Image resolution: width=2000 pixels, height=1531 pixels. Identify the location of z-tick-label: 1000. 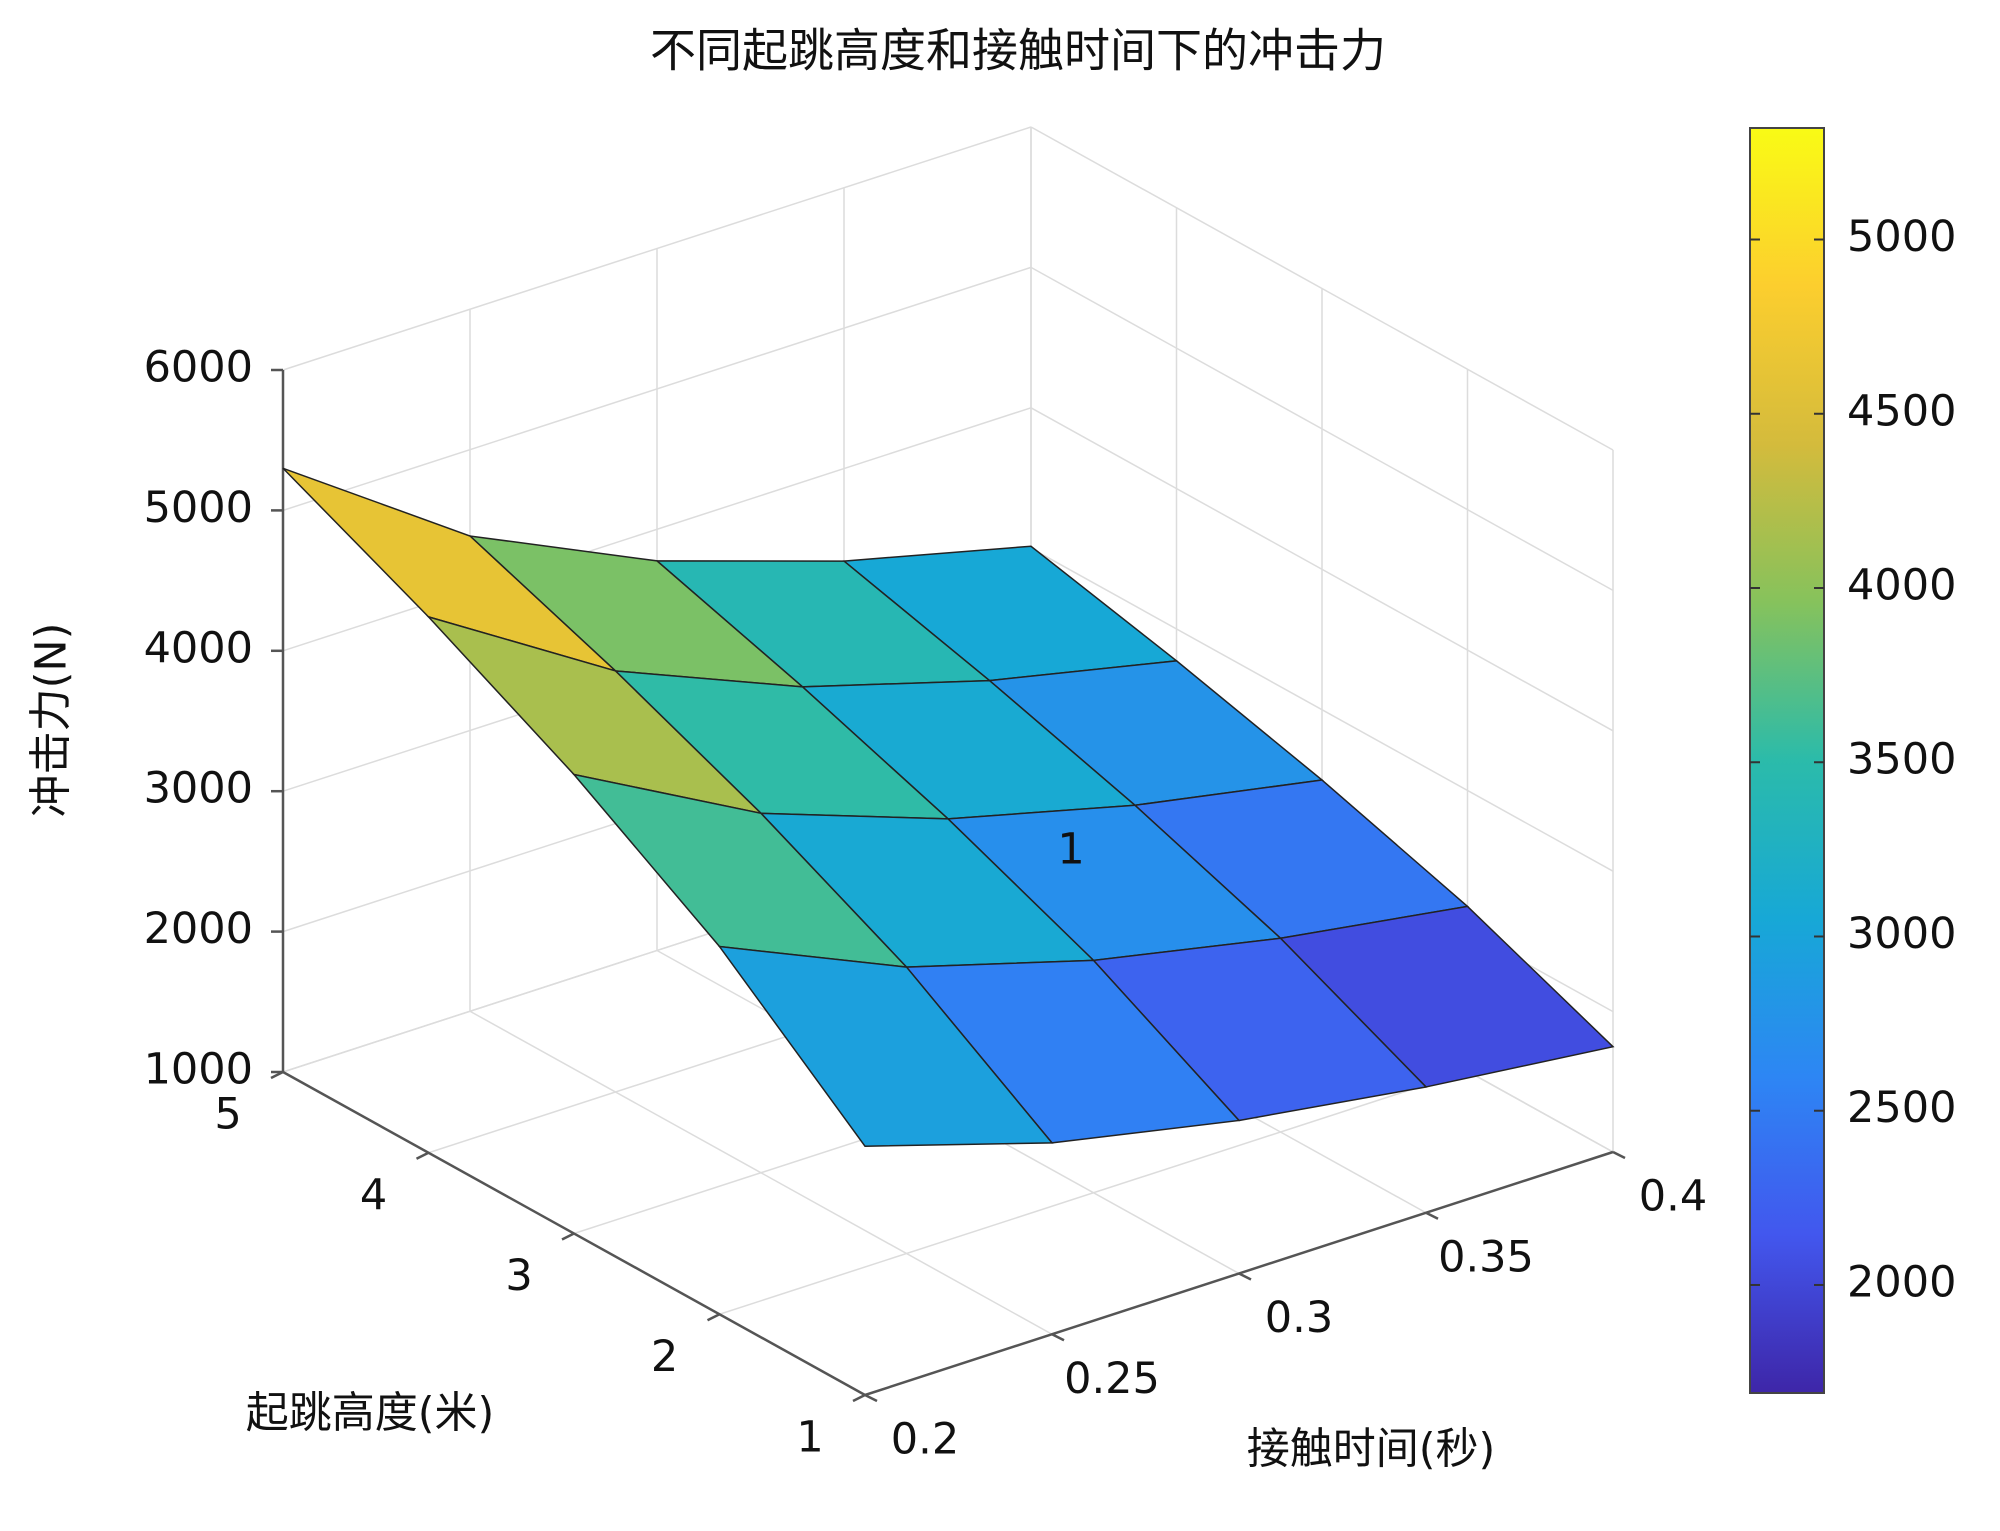
(198, 1070).